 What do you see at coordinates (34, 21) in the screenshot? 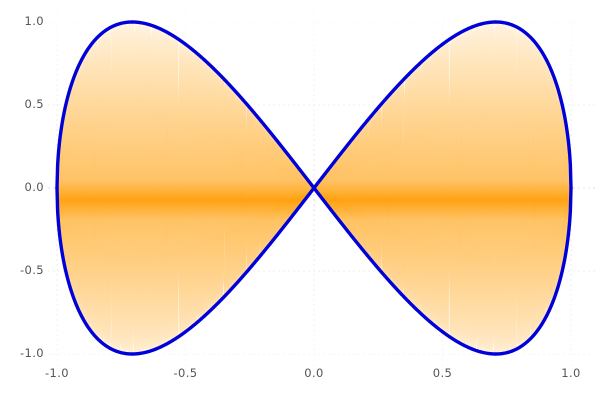
I see `y-axis-tick-label: 1.0` at bounding box center [34, 21].